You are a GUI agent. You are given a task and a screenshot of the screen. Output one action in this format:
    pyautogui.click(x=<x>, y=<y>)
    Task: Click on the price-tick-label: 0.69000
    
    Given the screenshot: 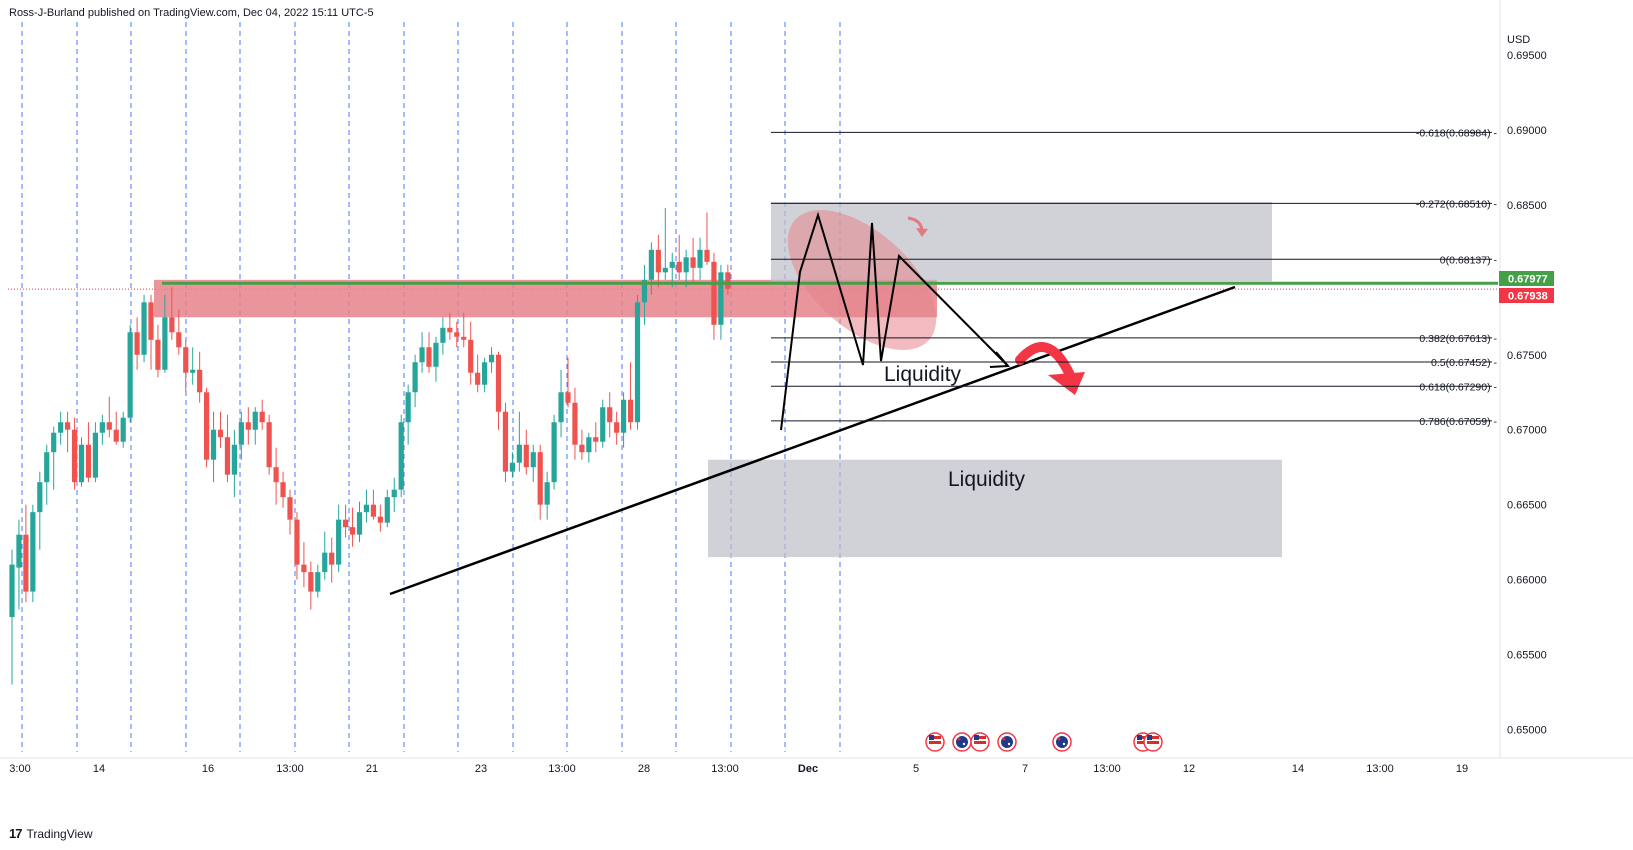 What is the action you would take?
    pyautogui.click(x=1527, y=131)
    